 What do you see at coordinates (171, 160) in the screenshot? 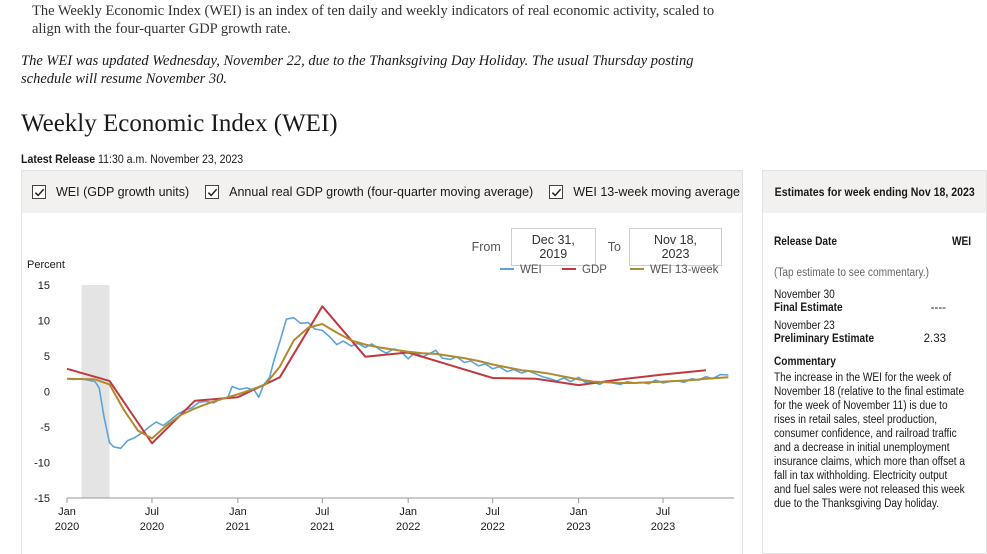
I see `latest-release-value: 11:30 a.m. November 23, 2023` at bounding box center [171, 160].